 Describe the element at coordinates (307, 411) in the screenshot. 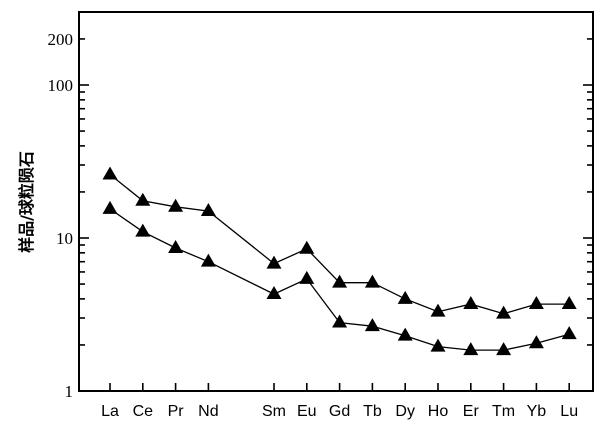

I see `x-category-label: Eu` at that location.